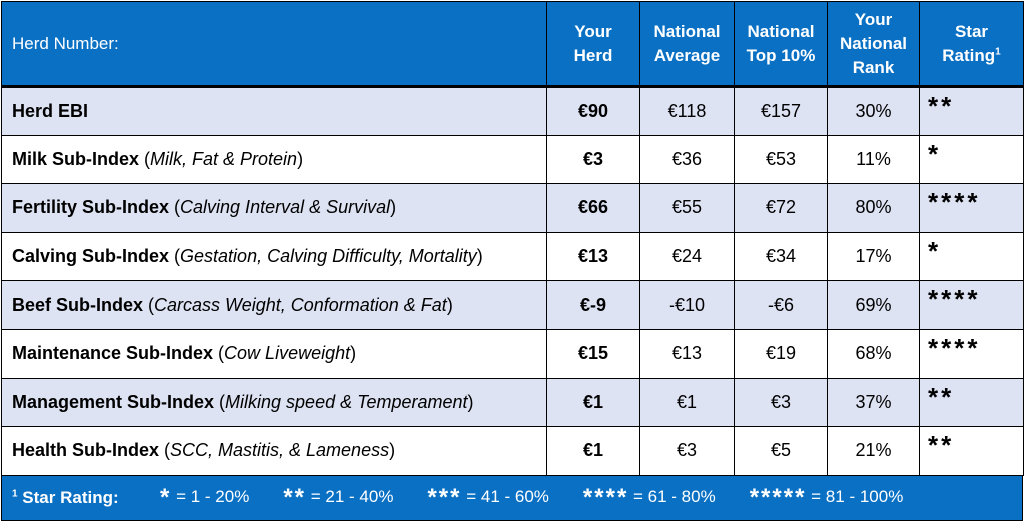  What do you see at coordinates (687, 159) in the screenshot?
I see `national-average-cell: €36` at bounding box center [687, 159].